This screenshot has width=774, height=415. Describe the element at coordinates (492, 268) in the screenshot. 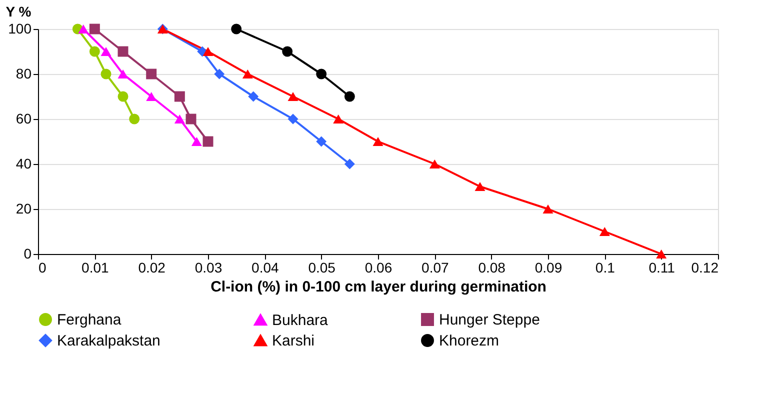

I see `x-tick-label: 0.08` at that location.